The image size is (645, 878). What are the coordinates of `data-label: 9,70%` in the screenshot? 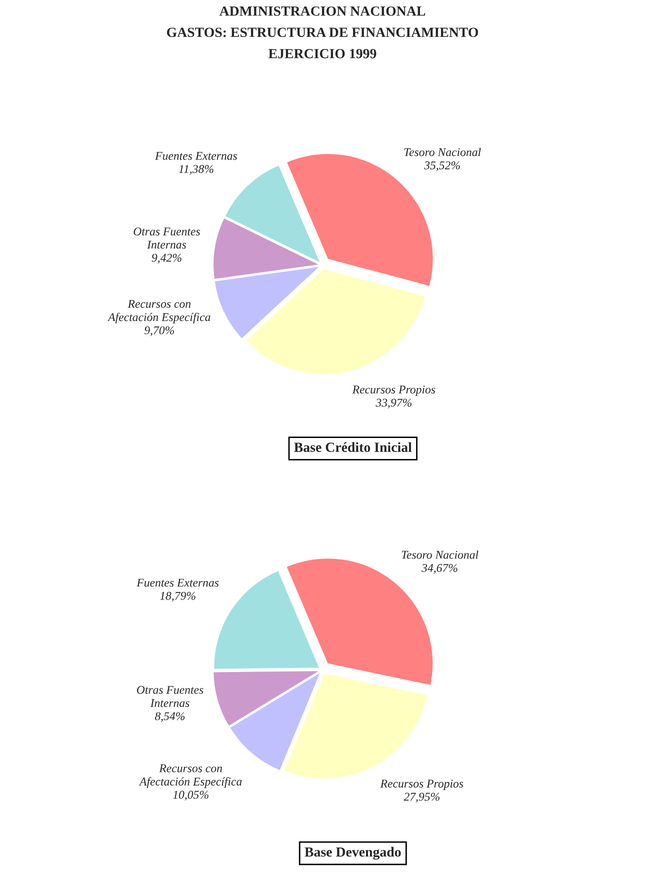 It's located at (159, 331).